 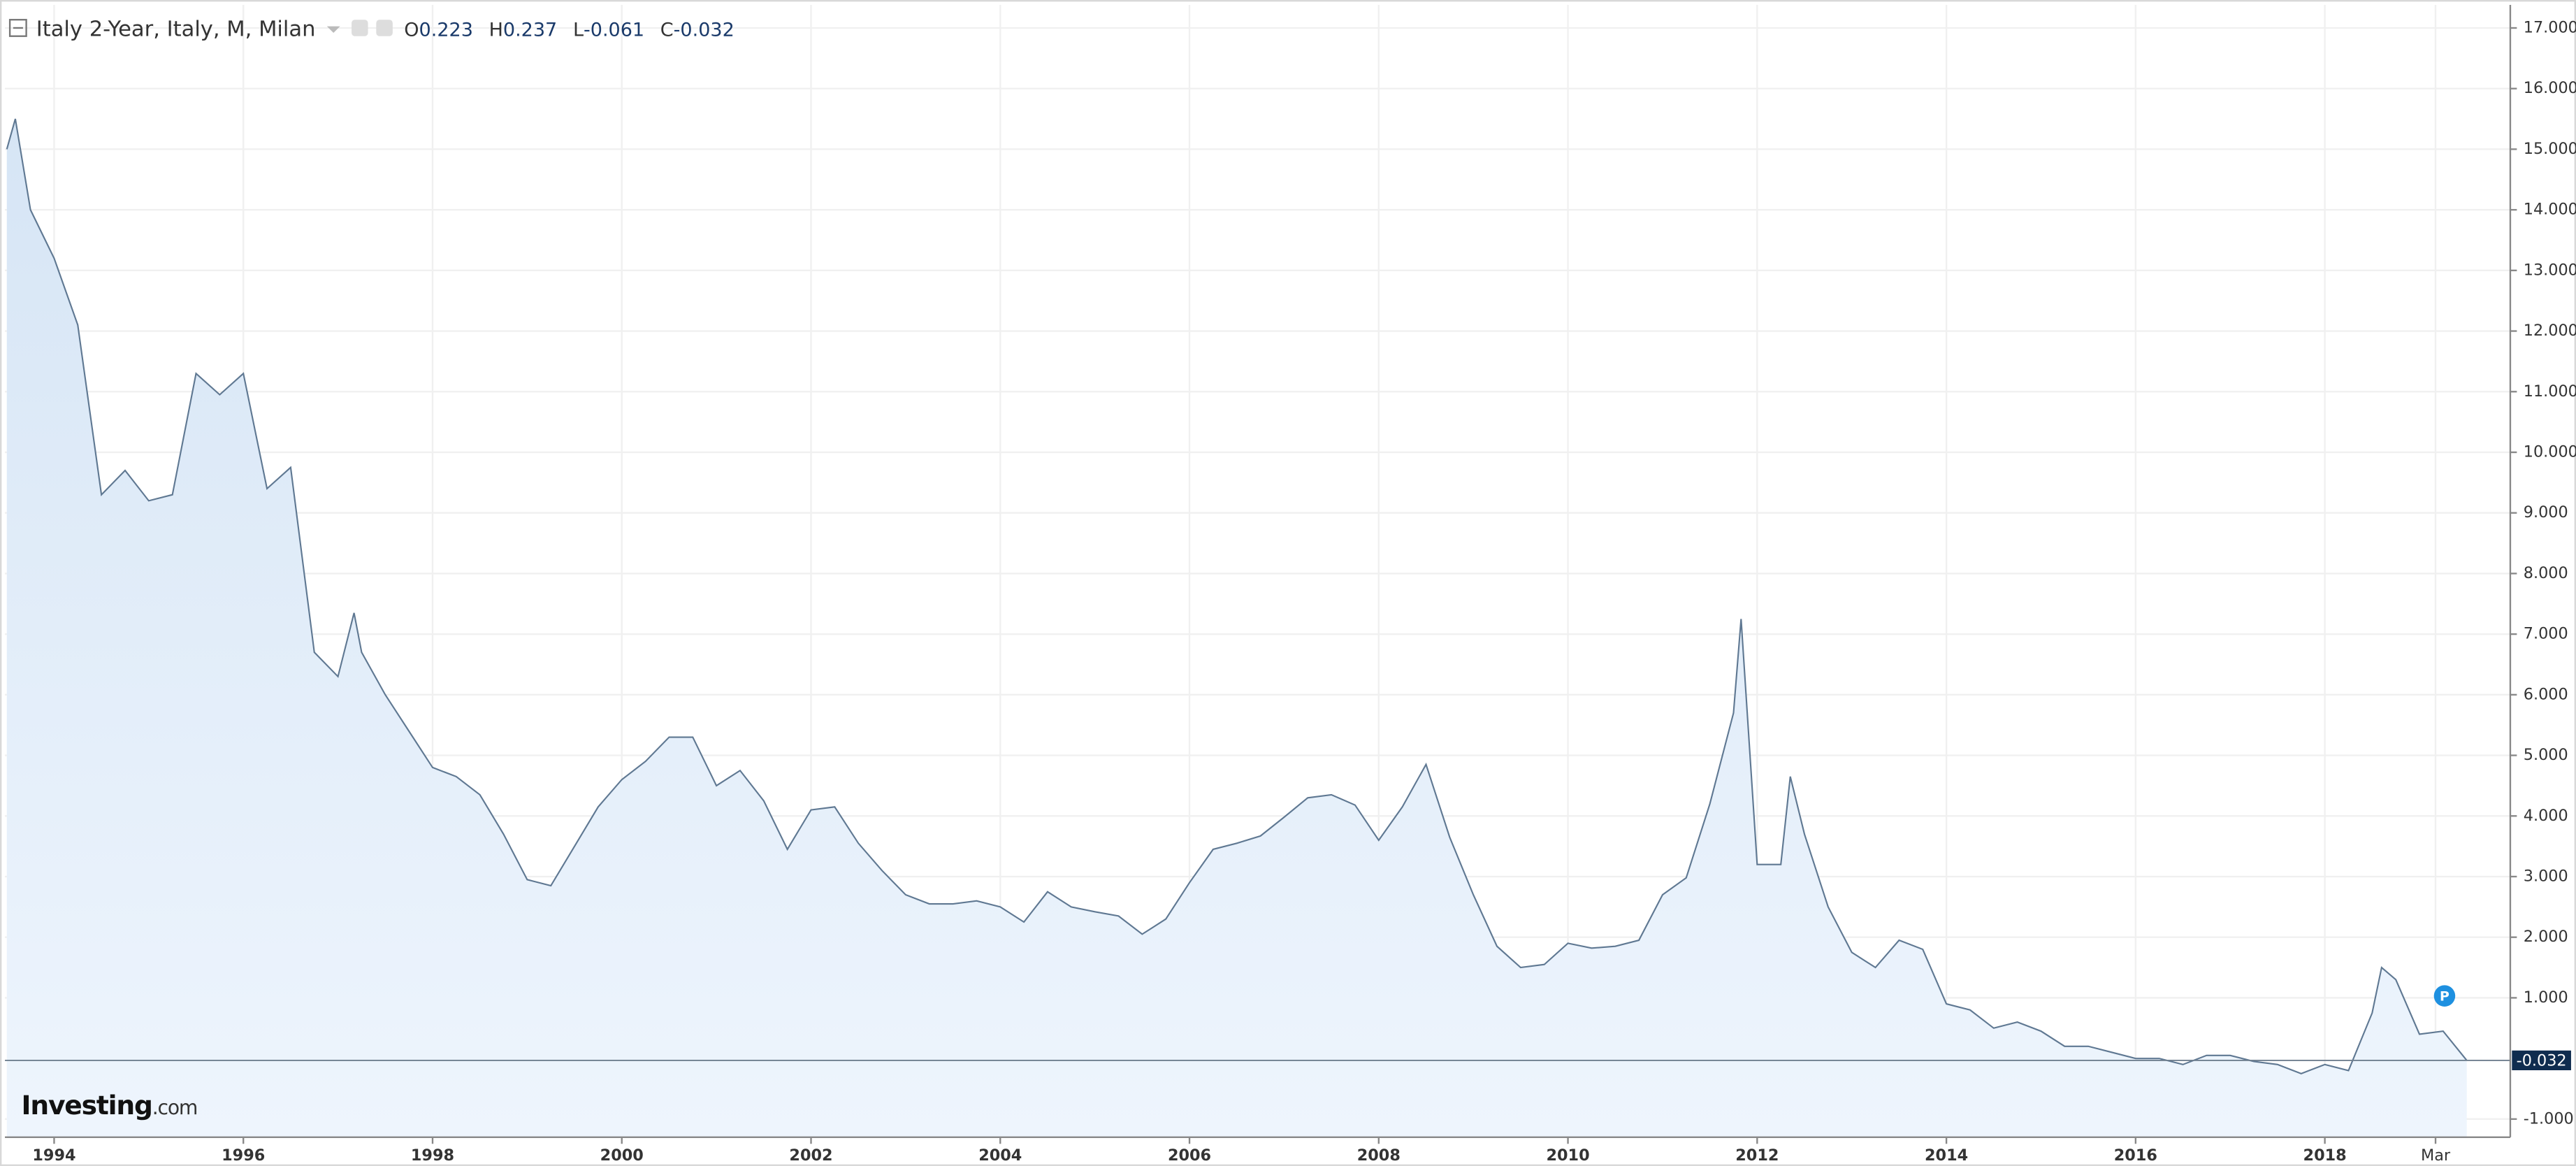 I want to click on x-tick-label: 2012, so click(x=1757, y=1155).